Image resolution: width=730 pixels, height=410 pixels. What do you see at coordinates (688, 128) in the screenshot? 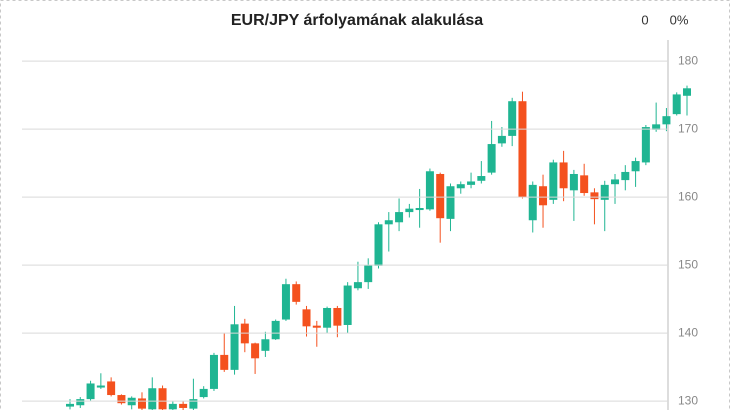
I see `y-tick-label: 170` at bounding box center [688, 128].